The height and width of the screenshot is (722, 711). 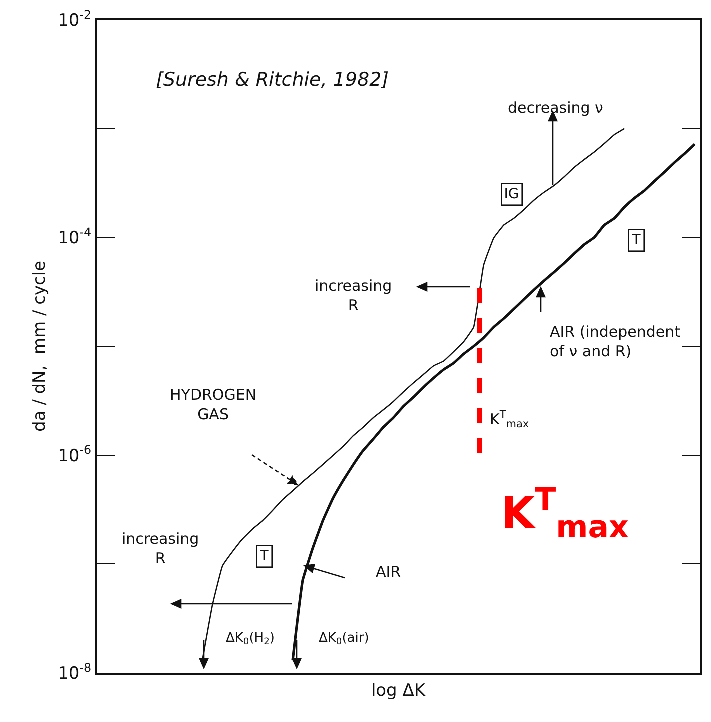 What do you see at coordinates (40, 346) in the screenshot?
I see `y-axis-title: da / dN, mm / cycle` at bounding box center [40, 346].